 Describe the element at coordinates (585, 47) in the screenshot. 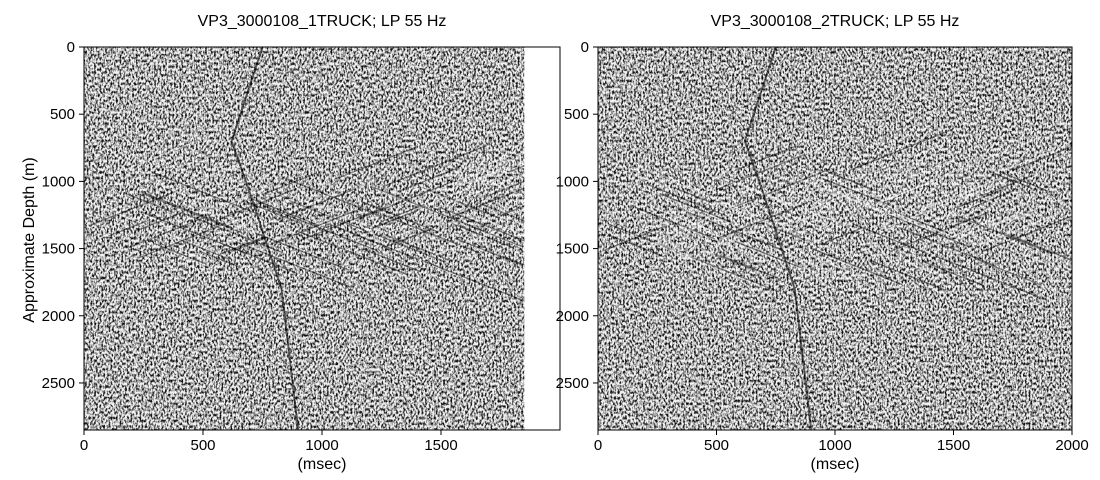

I see `right-y-tick-label: 0` at that location.